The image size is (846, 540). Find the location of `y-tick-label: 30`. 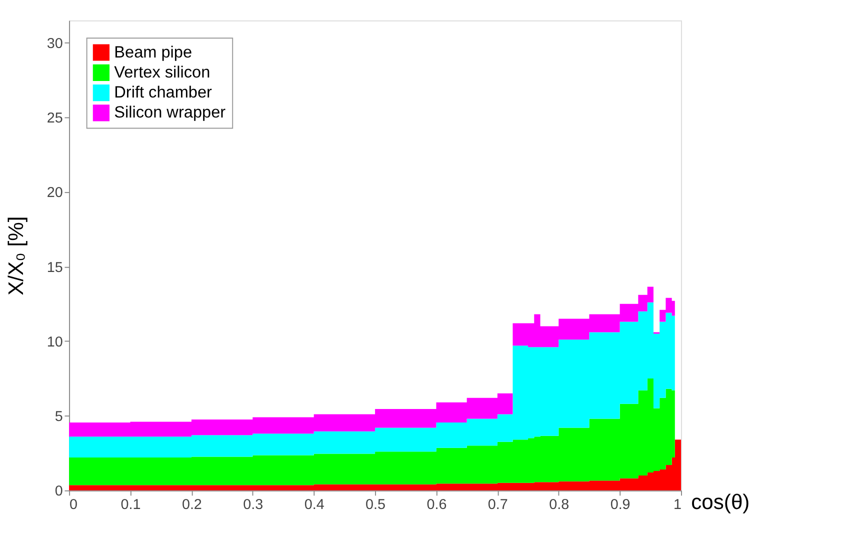

y-tick-label: 30 is located at coordinates (54, 44).